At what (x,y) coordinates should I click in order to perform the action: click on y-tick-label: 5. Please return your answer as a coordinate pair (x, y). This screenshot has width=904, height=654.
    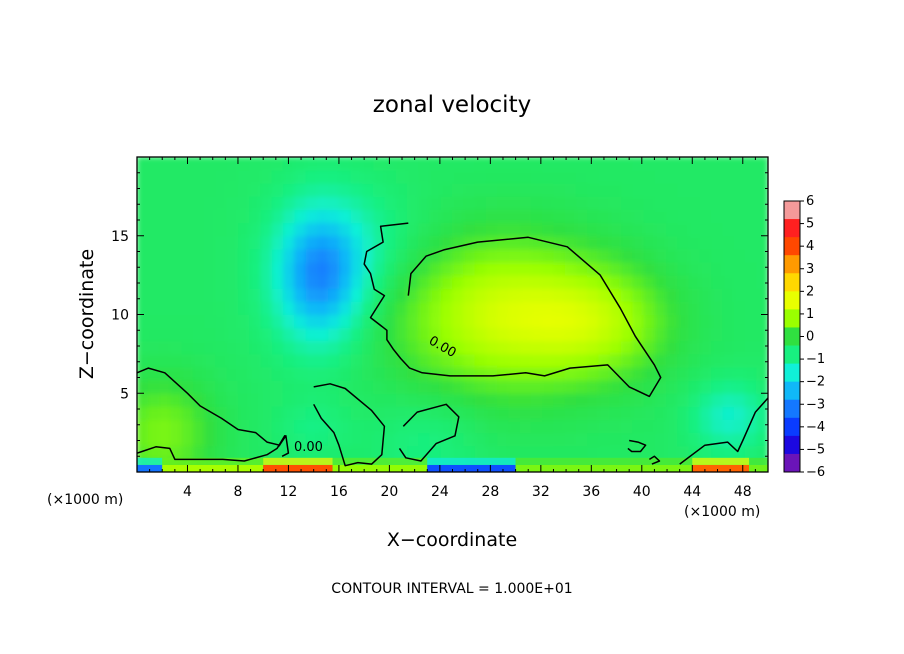
    Looking at the image, I should click on (124, 394).